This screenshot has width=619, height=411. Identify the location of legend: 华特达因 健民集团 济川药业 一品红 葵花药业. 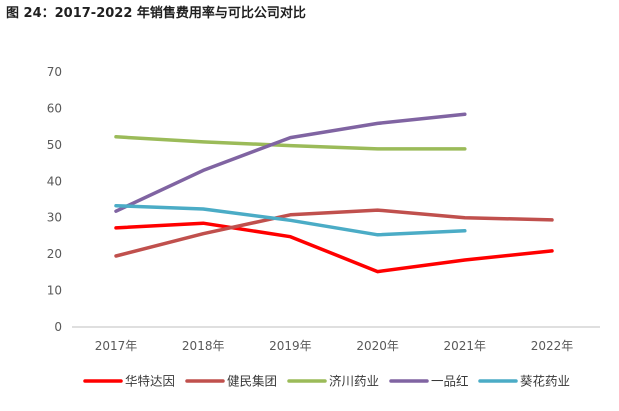
(326, 381).